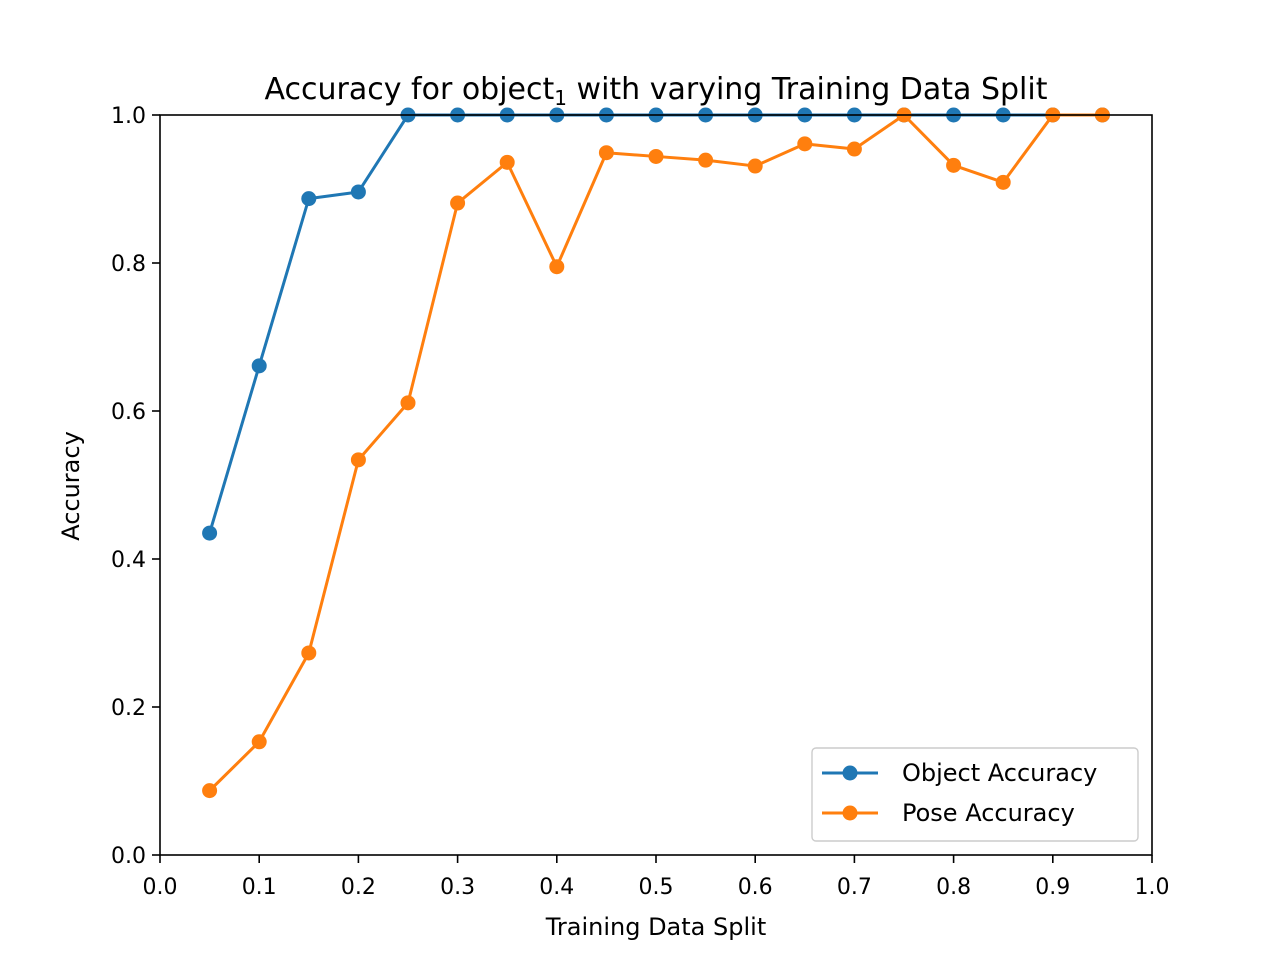 This screenshot has width=1280, height=960. What do you see at coordinates (410, 89) in the screenshot?
I see `chart-title-prefix: Accuracy for object` at bounding box center [410, 89].